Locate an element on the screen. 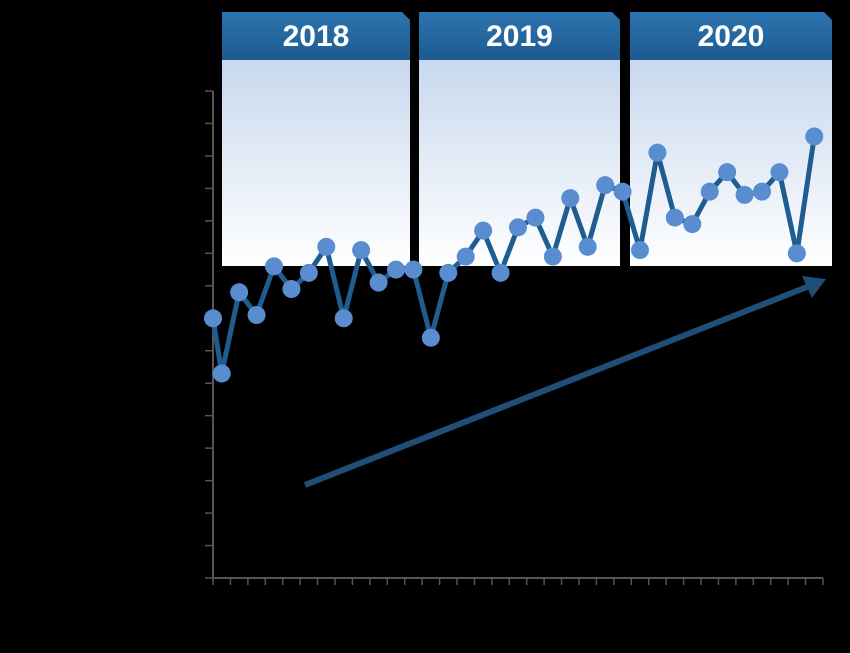  year-label: 2020 is located at coordinates (731, 36).